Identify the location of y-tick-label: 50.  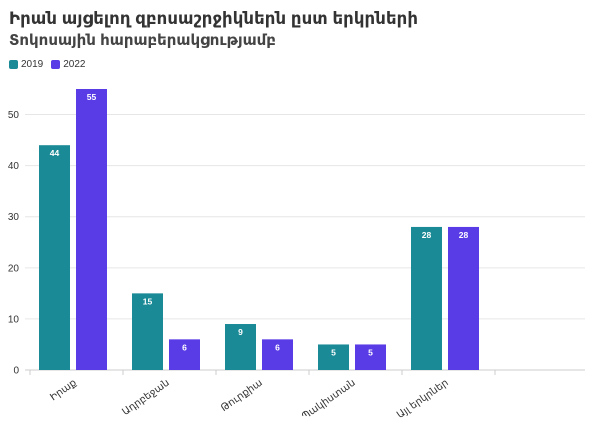
(14, 115).